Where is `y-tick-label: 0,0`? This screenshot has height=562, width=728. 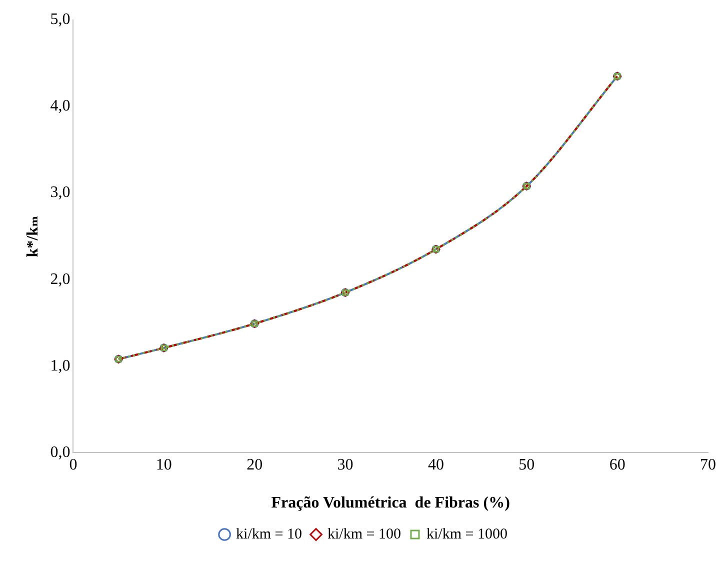
y-tick-label: 0,0 is located at coordinates (60, 452).